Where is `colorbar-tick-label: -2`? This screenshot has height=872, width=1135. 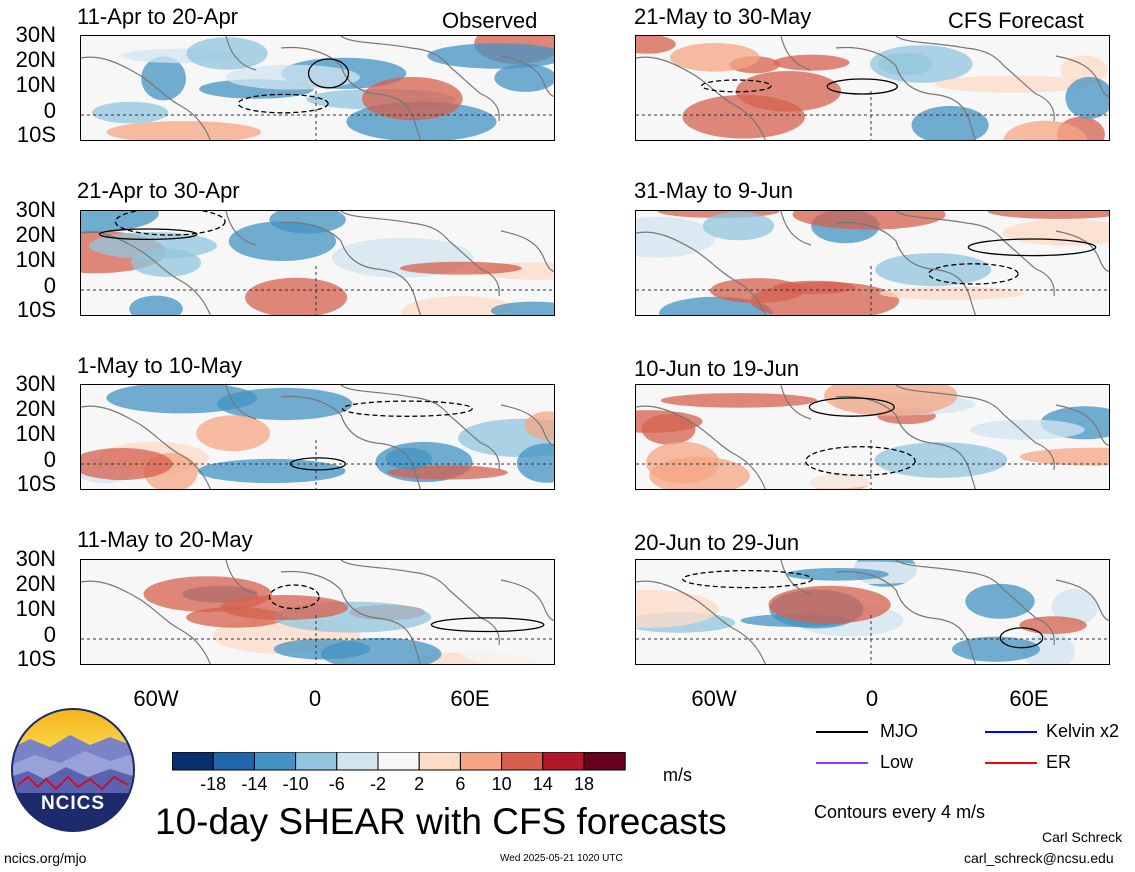 colorbar-tick-label: -2 is located at coordinates (378, 784).